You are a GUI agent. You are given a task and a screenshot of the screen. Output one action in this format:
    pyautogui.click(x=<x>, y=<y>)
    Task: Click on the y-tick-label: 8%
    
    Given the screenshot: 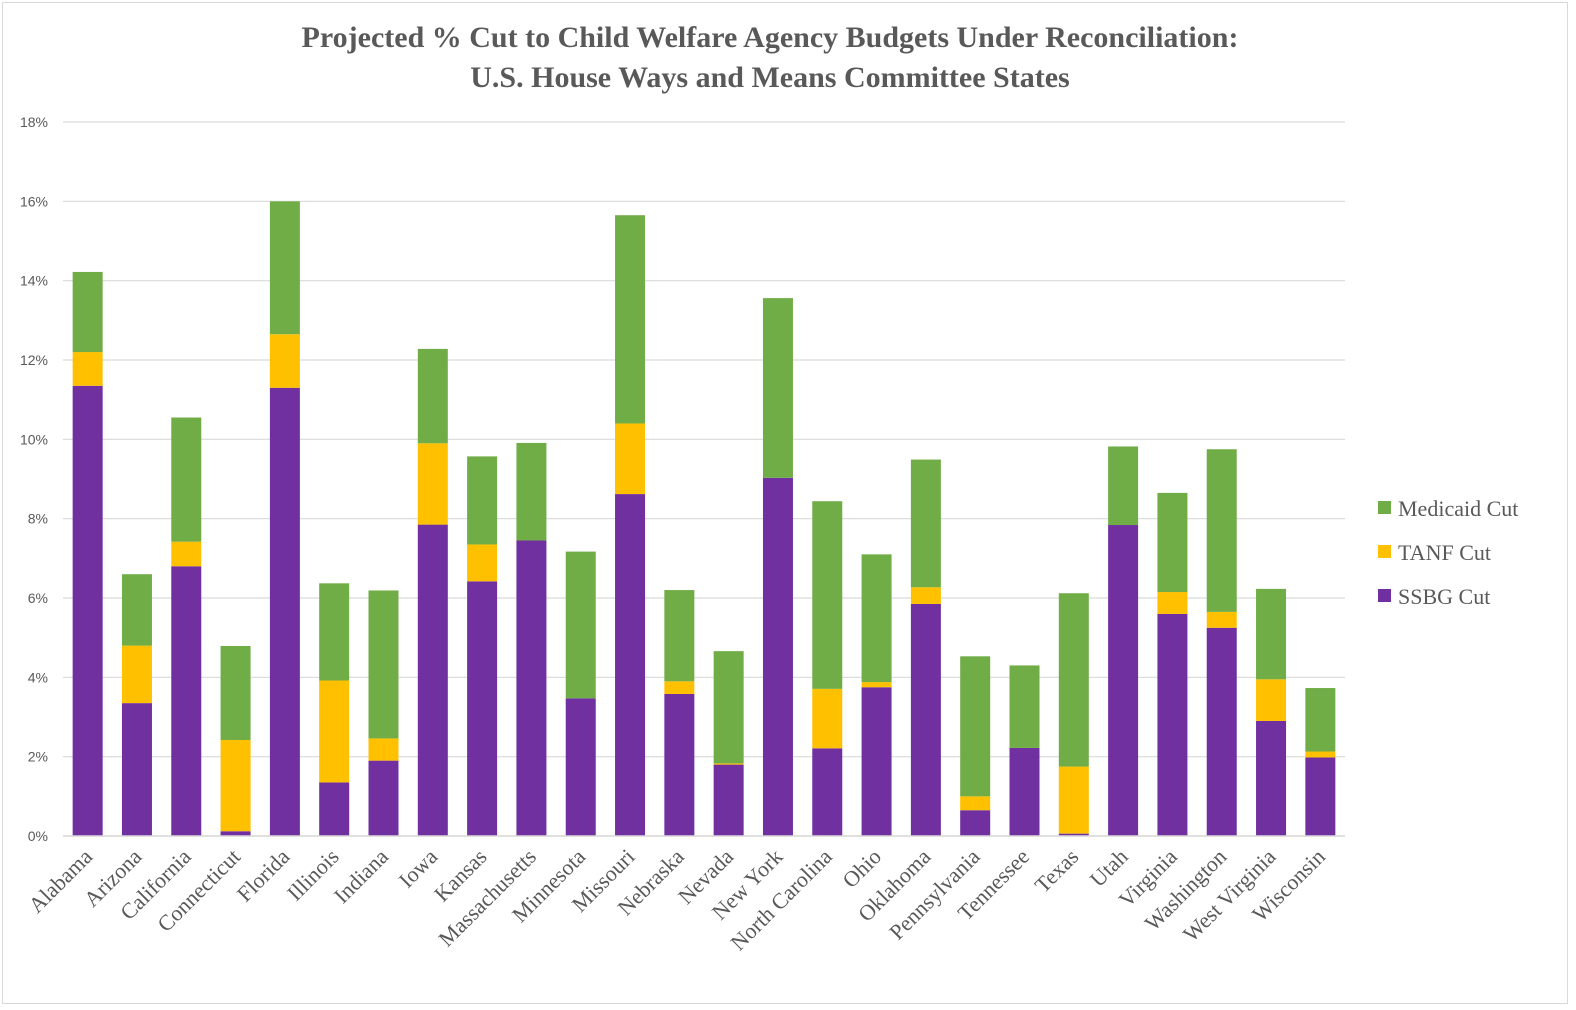 What is the action you would take?
    pyautogui.click(x=38, y=519)
    